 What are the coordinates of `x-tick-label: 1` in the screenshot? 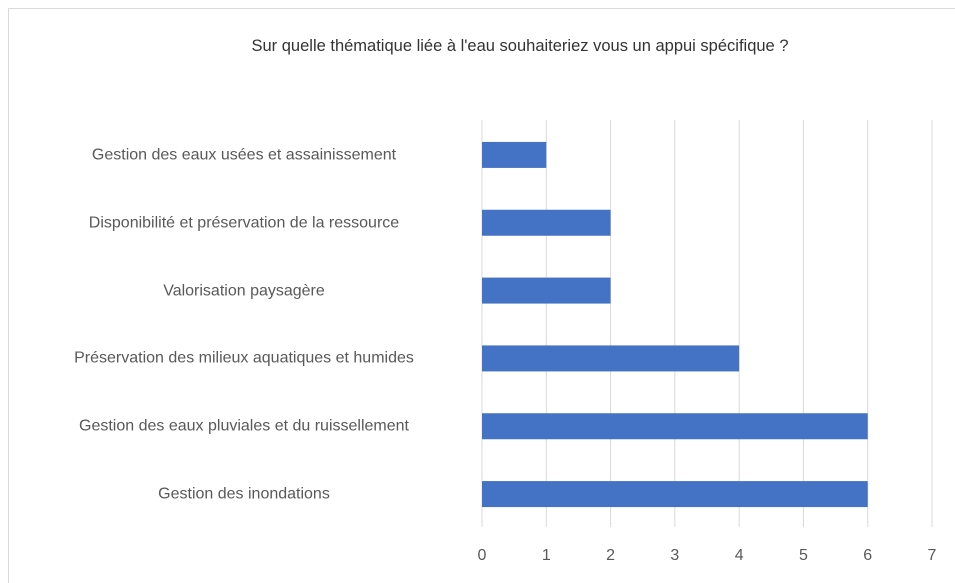 It's located at (546, 555).